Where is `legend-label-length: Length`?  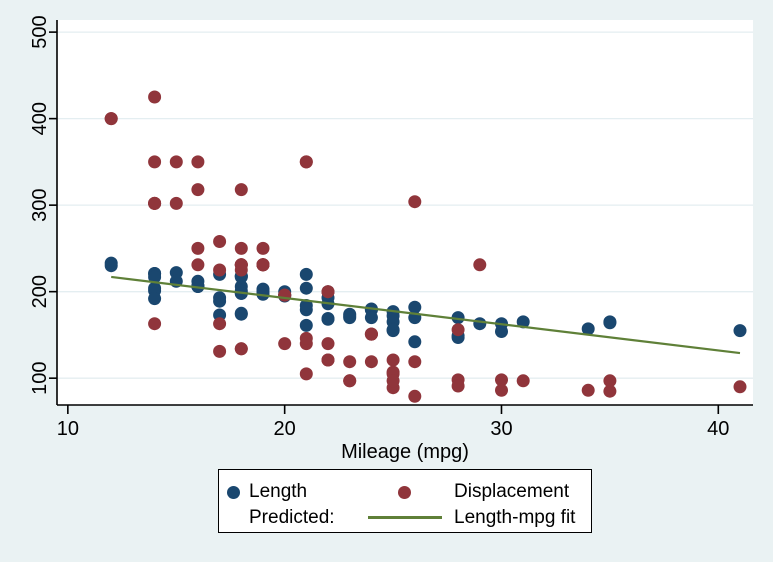 legend-label-length: Length is located at coordinates (278, 491).